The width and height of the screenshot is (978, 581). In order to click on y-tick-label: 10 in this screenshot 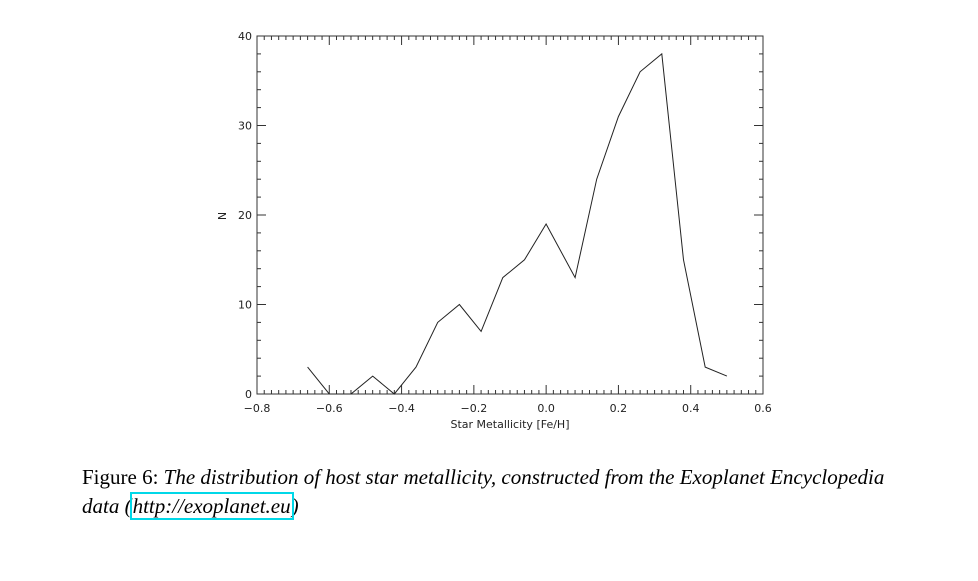, I will do `click(245, 305)`.